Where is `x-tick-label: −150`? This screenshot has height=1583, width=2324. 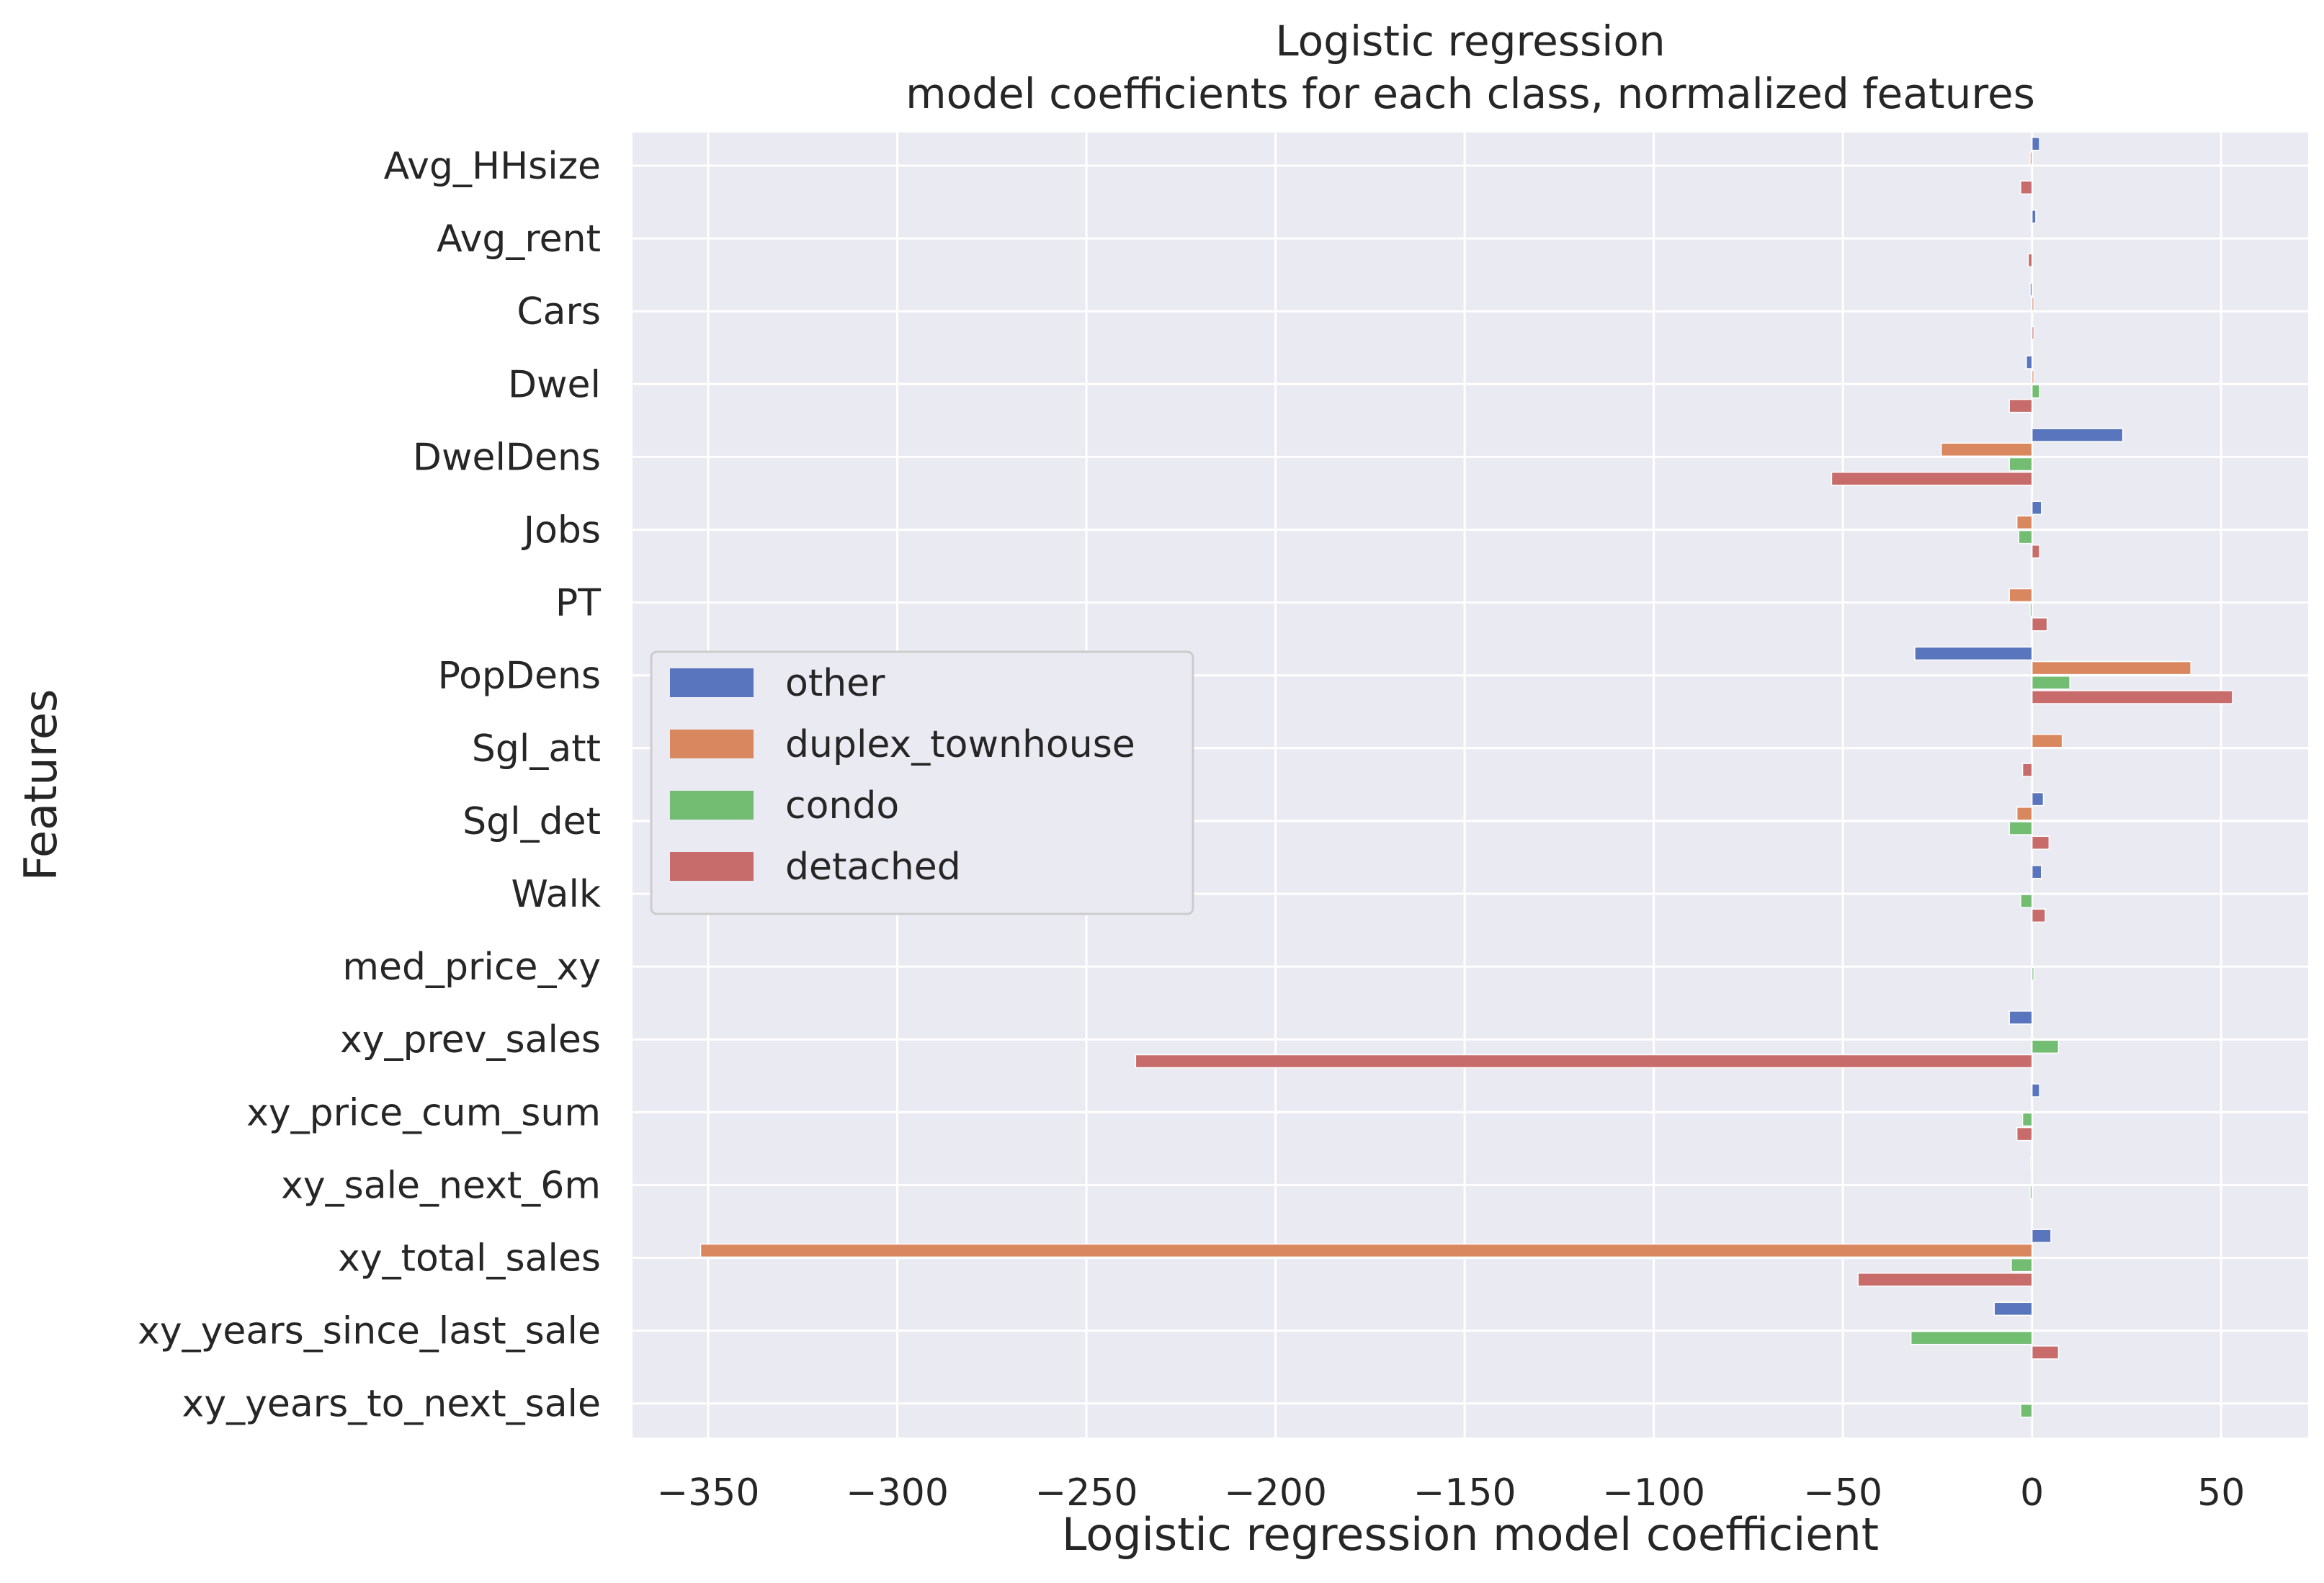 x-tick-label: −150 is located at coordinates (1464, 1493).